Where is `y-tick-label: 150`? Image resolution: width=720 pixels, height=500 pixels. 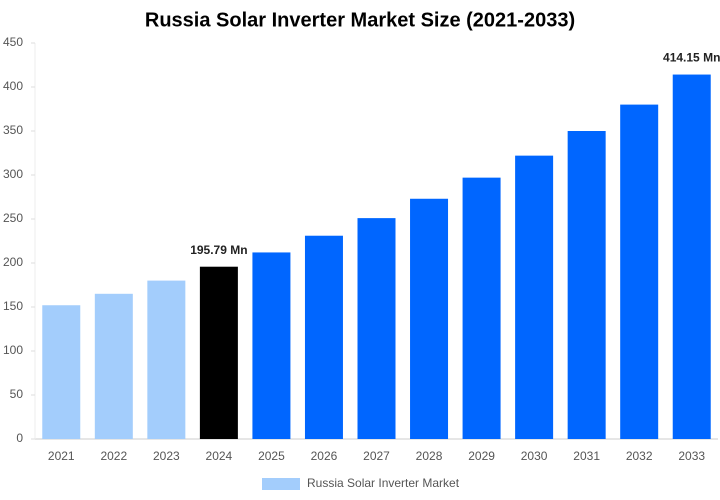
y-tick-label: 150 is located at coordinates (13, 306).